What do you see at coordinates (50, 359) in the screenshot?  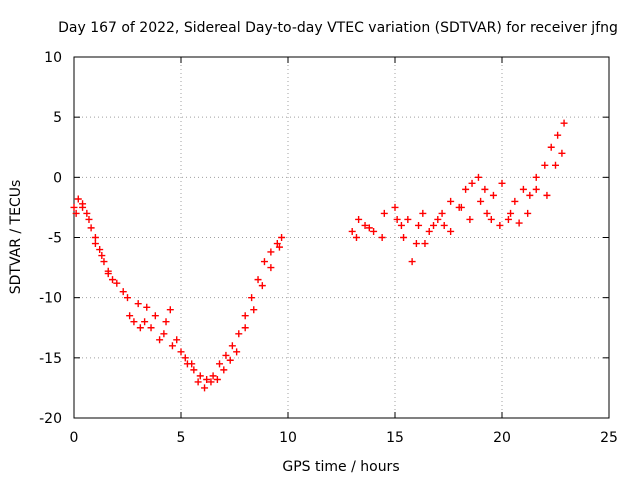 I see `y-tick-label: -15` at bounding box center [50, 359].